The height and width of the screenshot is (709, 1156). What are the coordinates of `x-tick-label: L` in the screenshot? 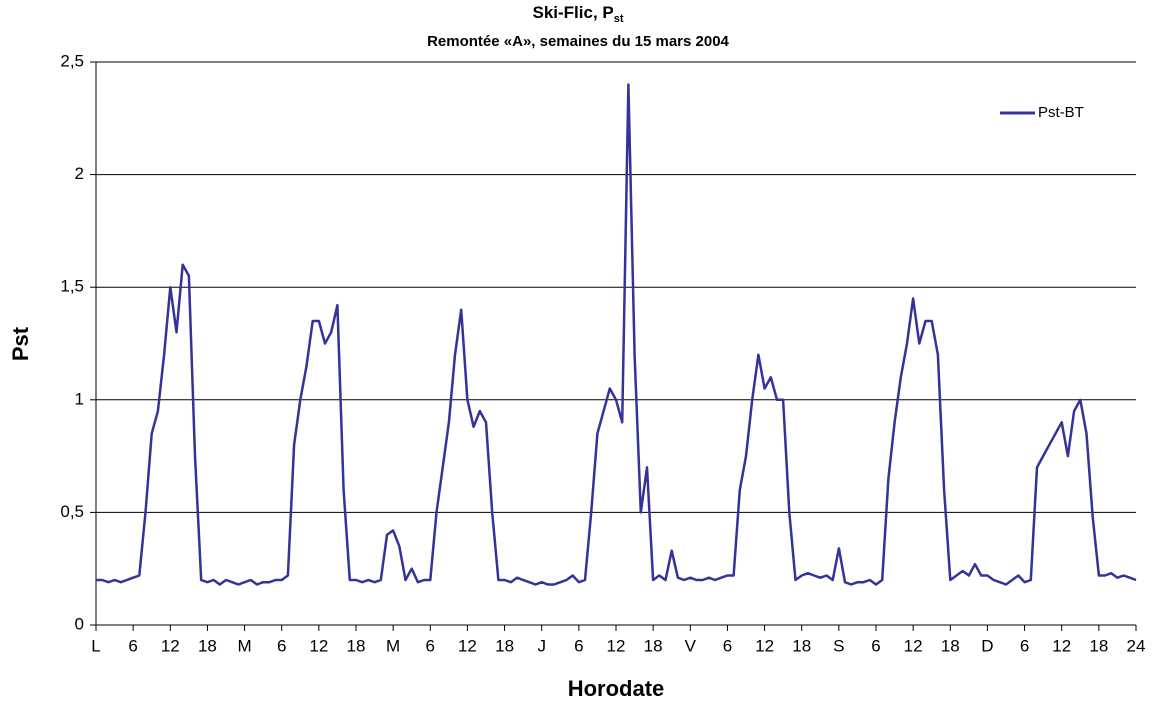 It's located at (95, 645).